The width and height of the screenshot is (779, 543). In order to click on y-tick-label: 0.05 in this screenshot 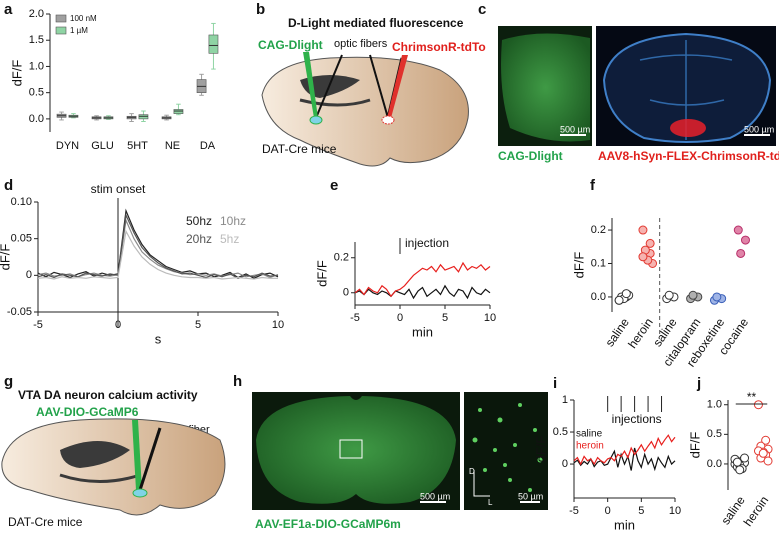, I will do `click(21, 239)`.